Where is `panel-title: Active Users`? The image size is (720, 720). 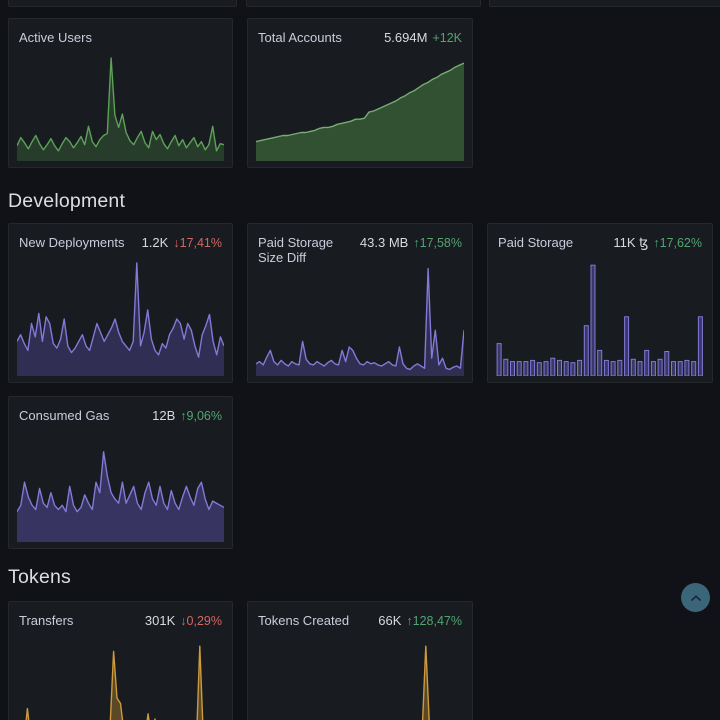
panel-title: Active Users is located at coordinates (55, 37).